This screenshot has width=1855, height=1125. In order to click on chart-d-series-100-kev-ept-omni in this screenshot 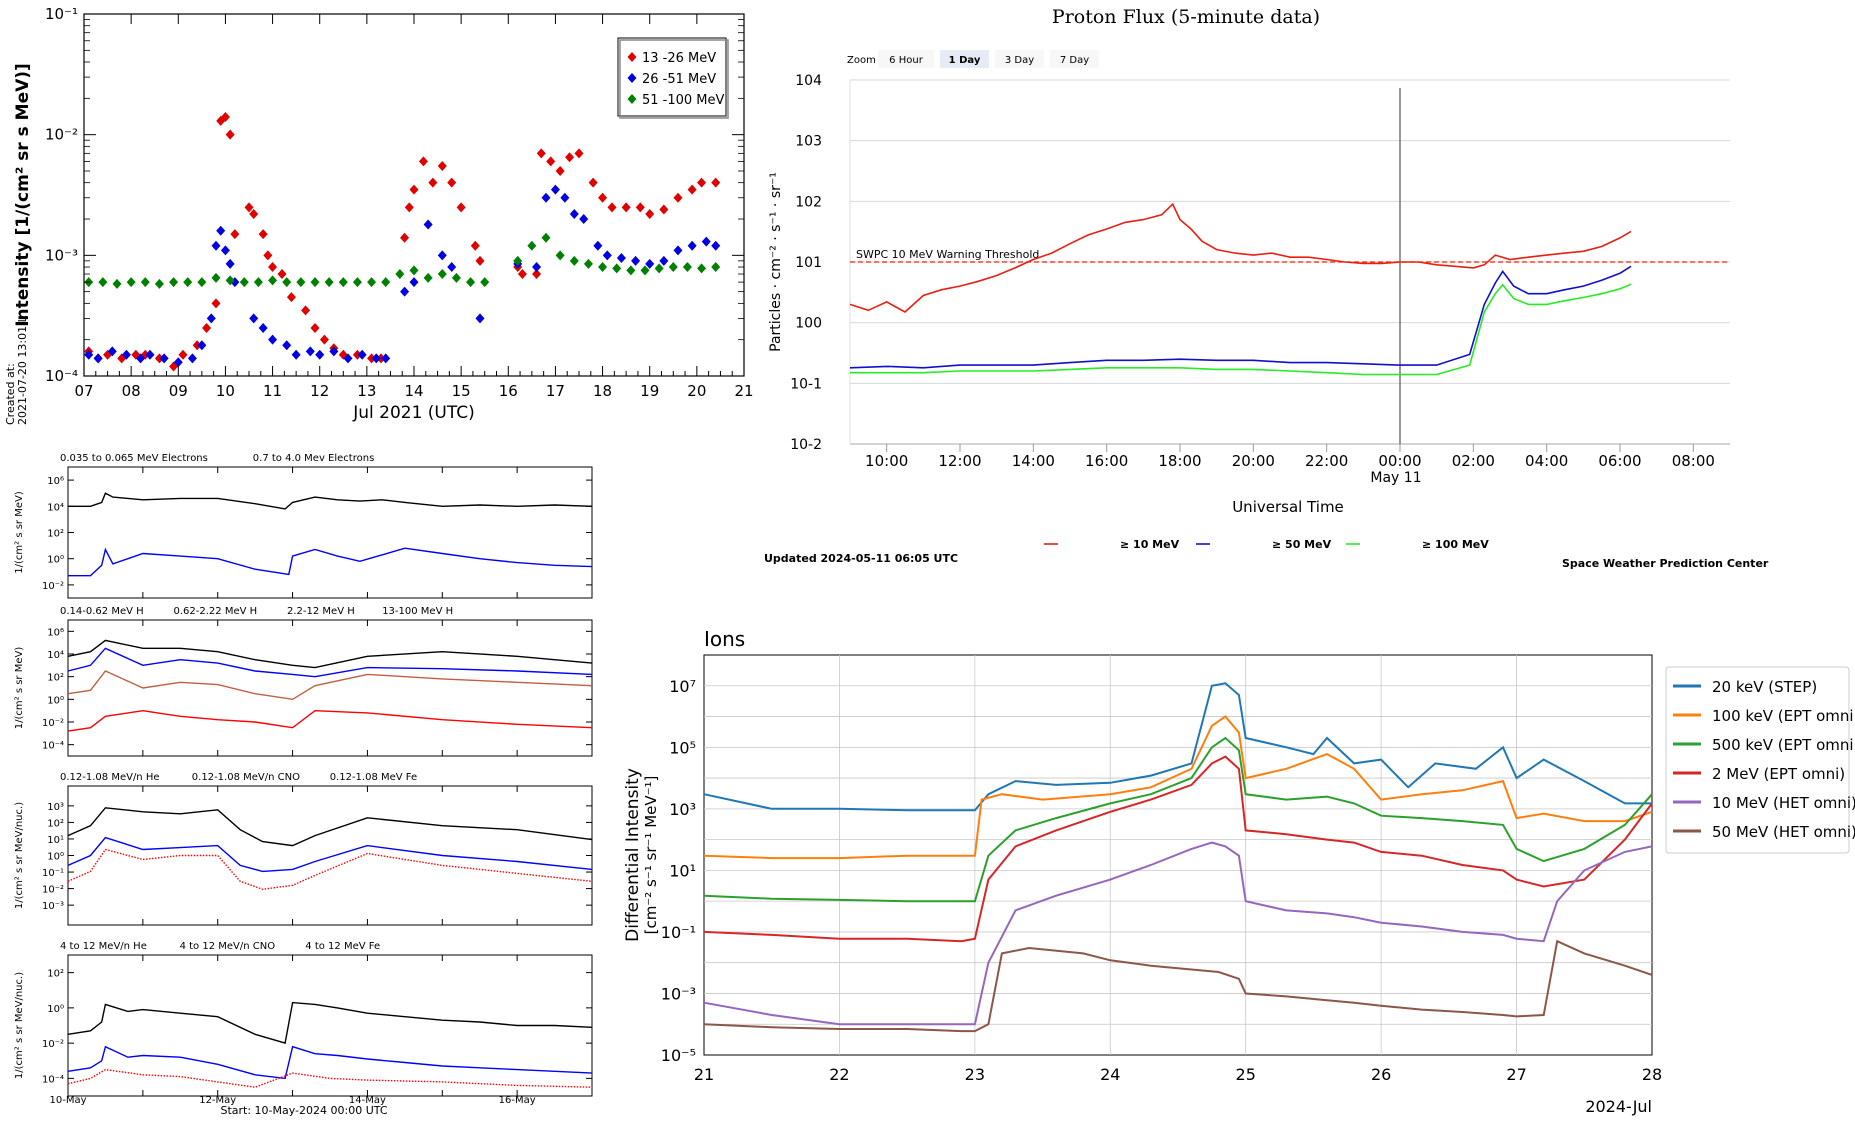, I will do `click(1178, 787)`.